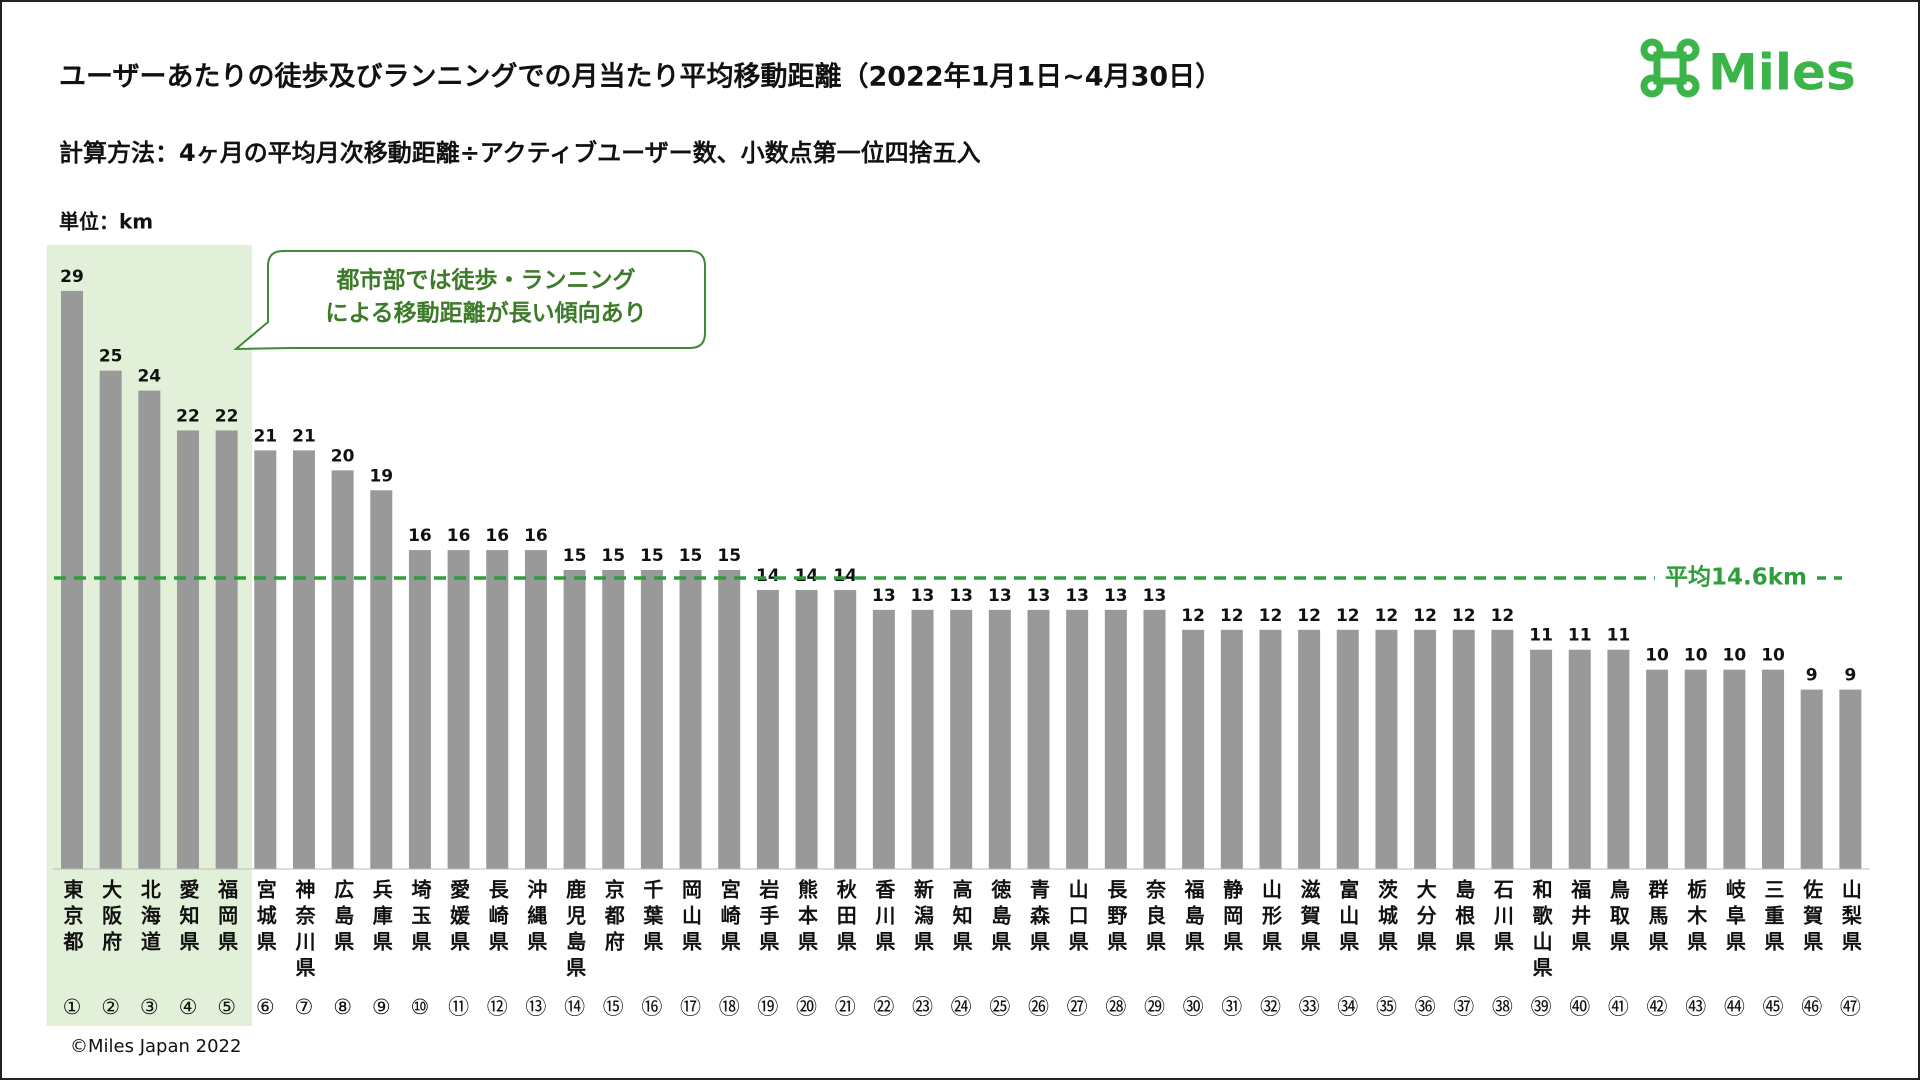 The image size is (1920, 1084). I want to click on rank-label: ⑪, so click(458, 1007).